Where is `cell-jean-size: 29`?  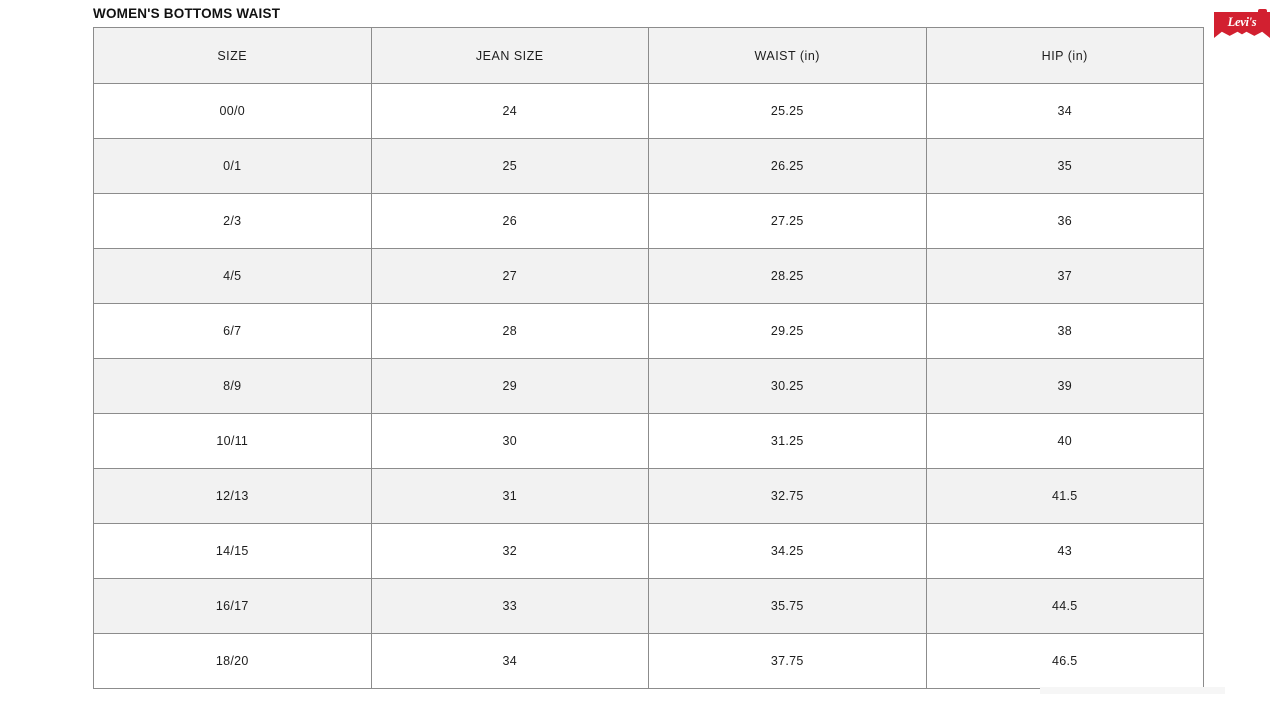
cell-jean-size: 29 is located at coordinates (509, 386).